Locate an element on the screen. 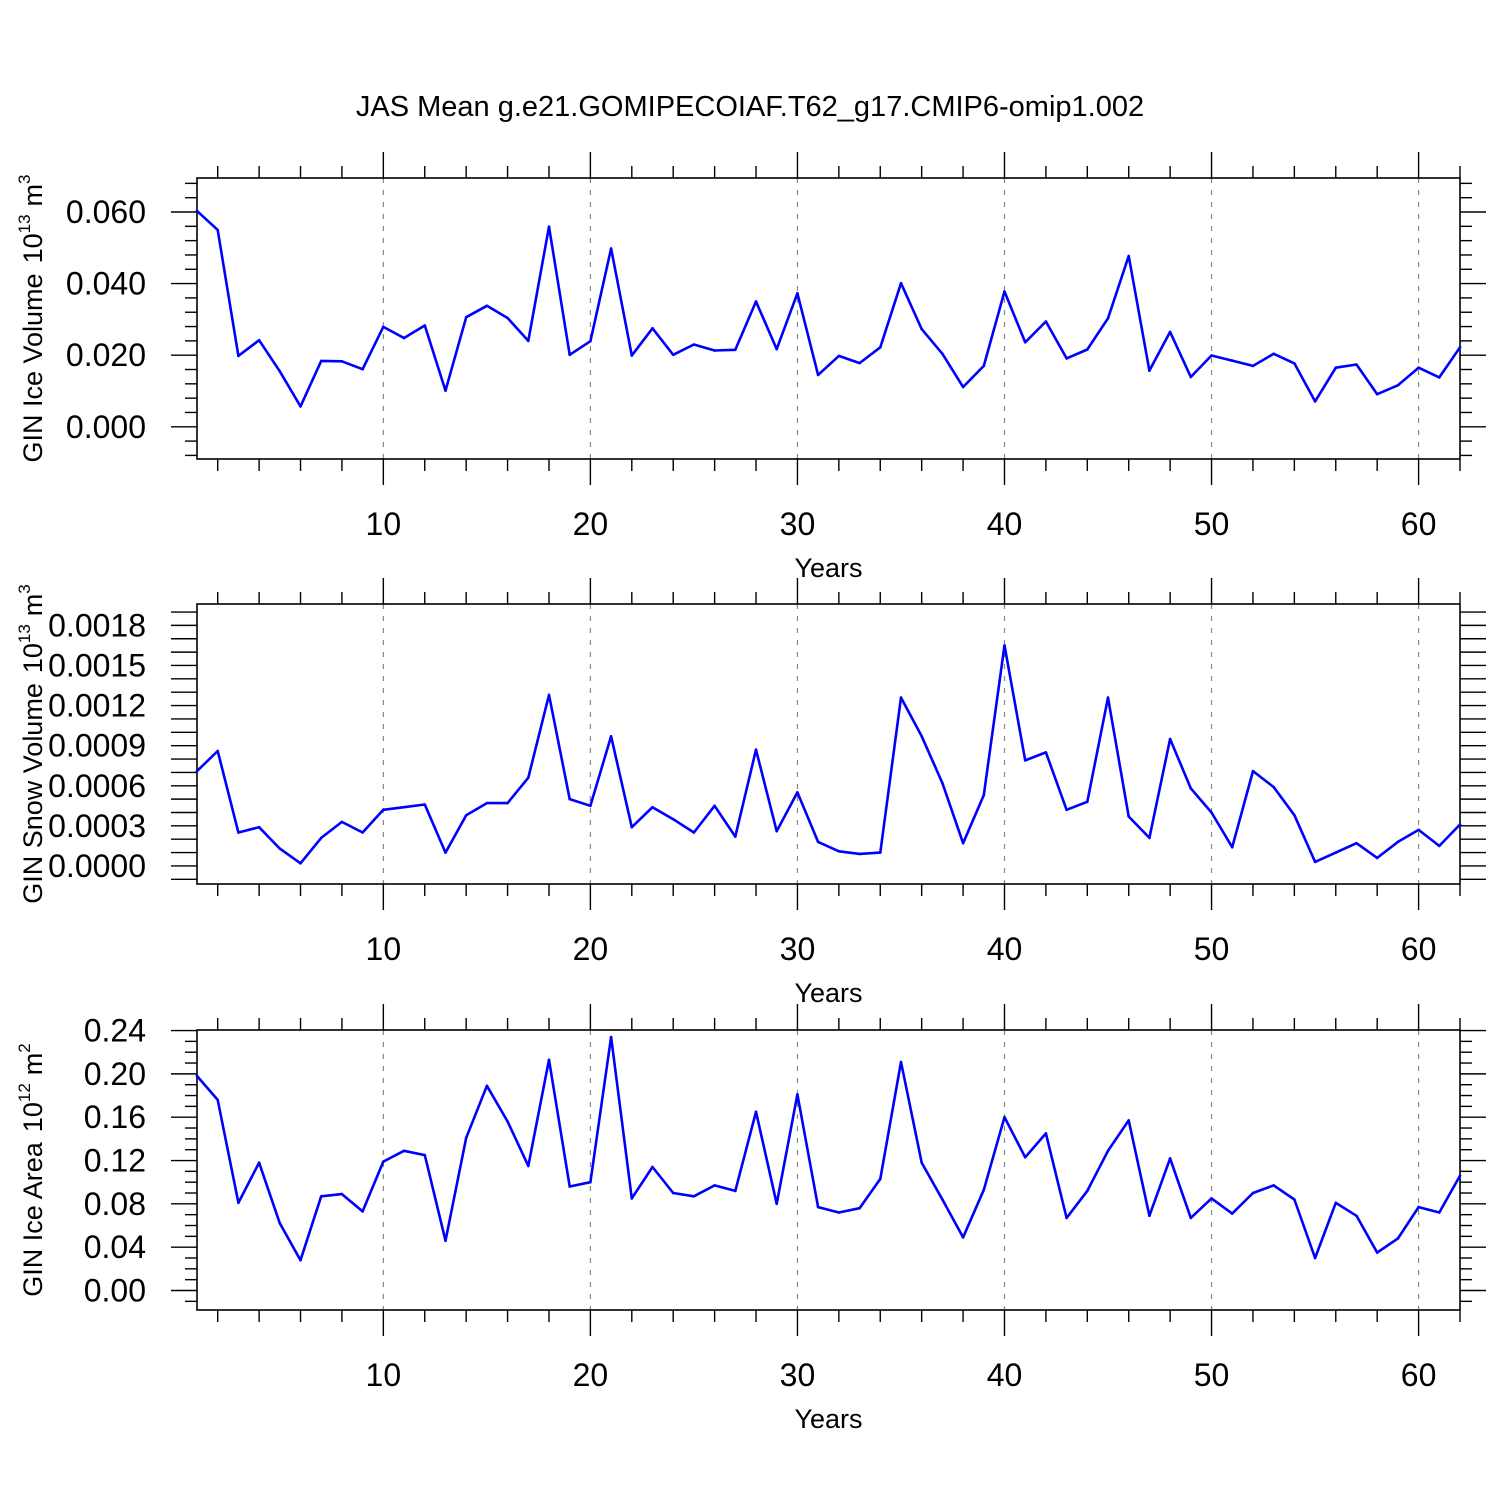  y-tick-label: 0.040 is located at coordinates (106, 284).